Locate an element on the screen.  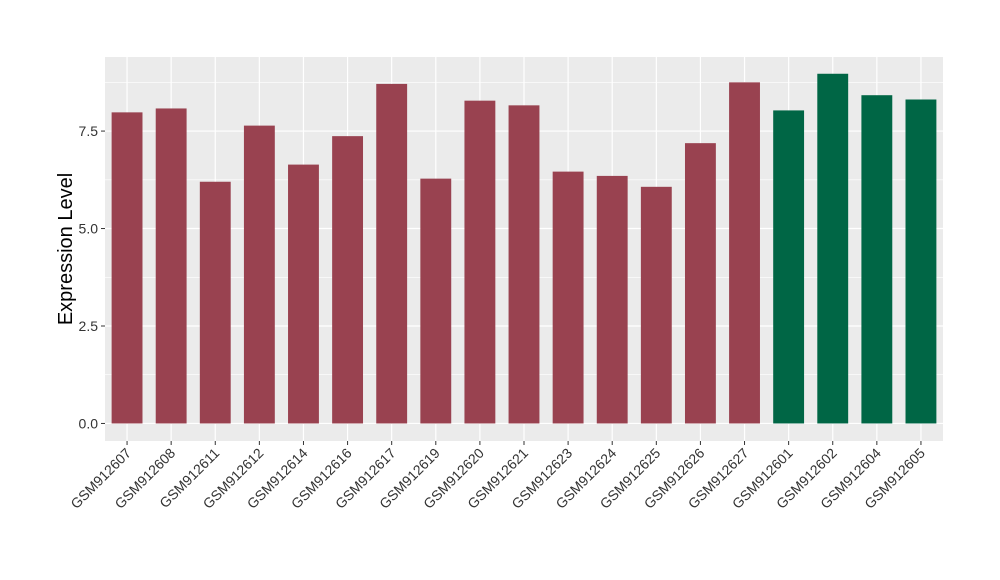
y-axis: 0.0 2.5 5.0 7.5 is located at coordinates (92, 277).